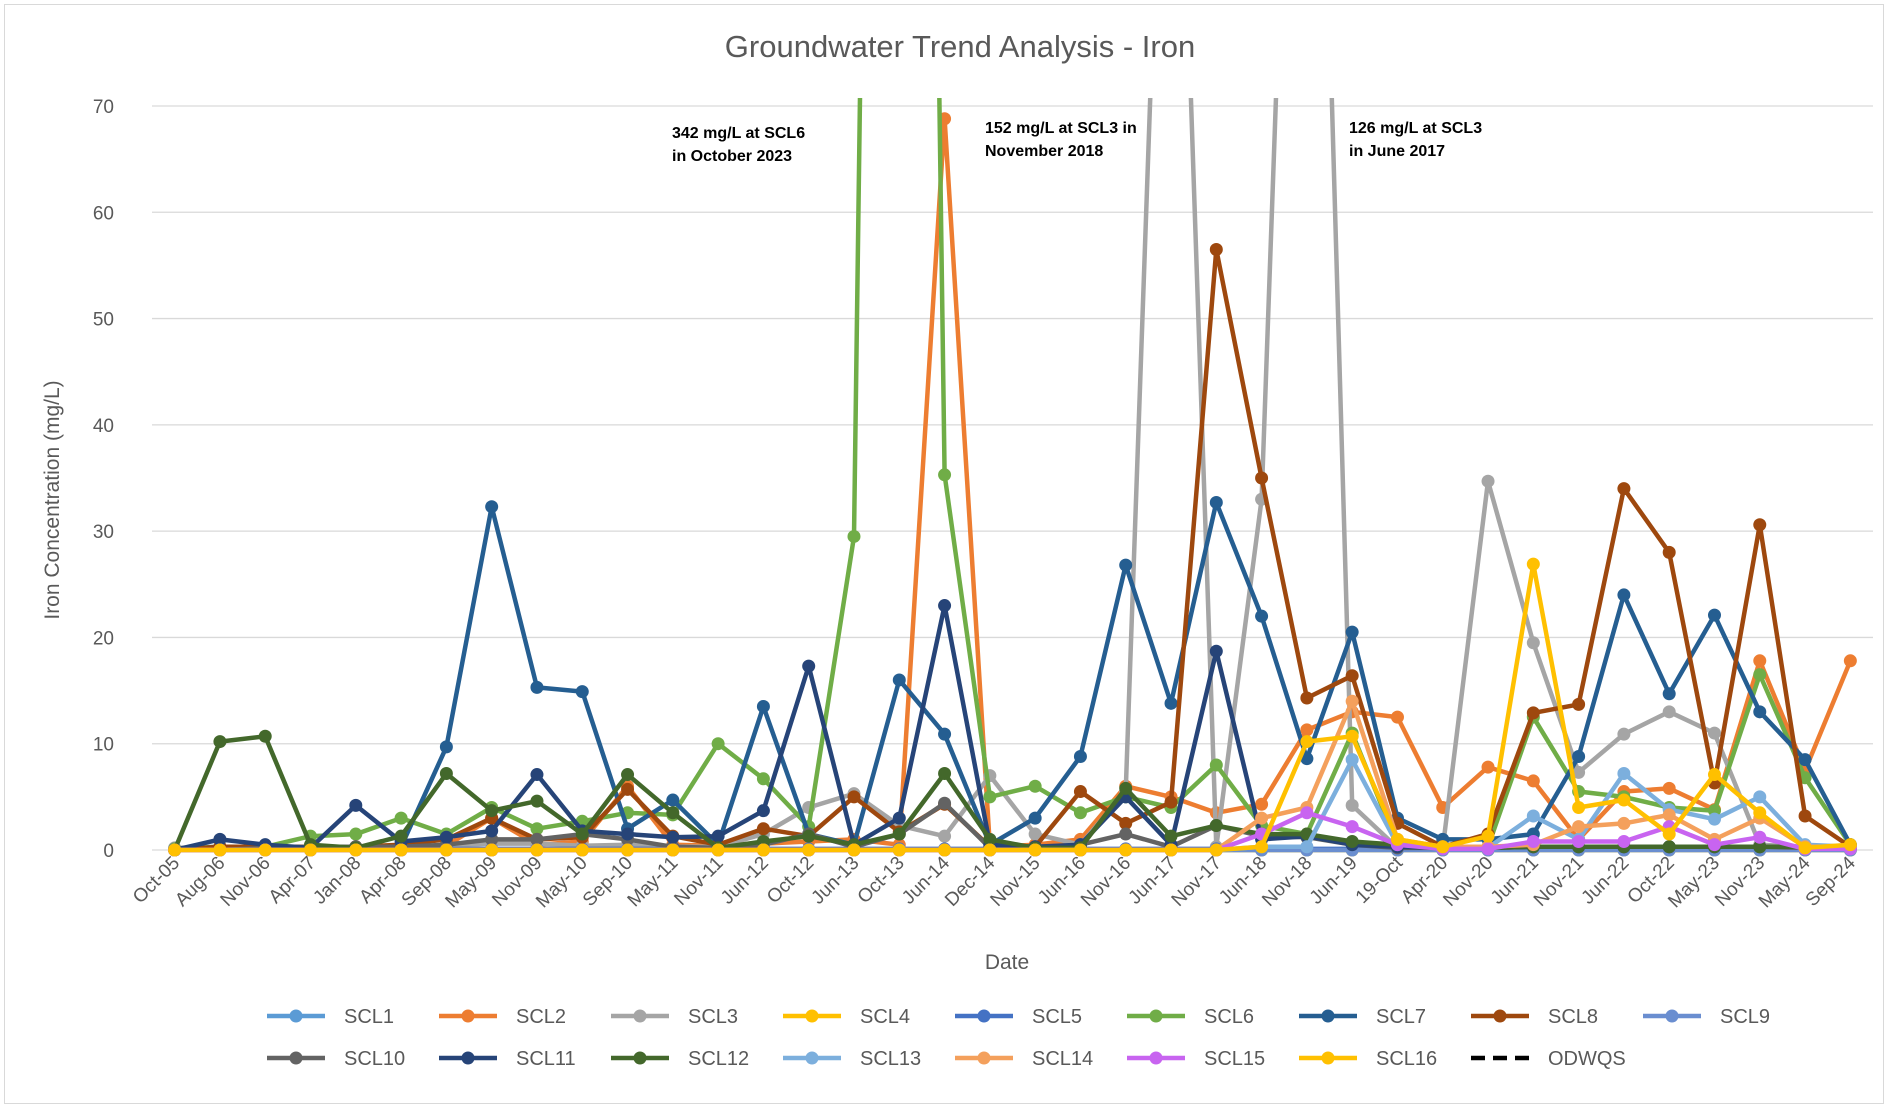  What do you see at coordinates (1024, 1059) in the screenshot?
I see `legend-item: SCL14` at bounding box center [1024, 1059].